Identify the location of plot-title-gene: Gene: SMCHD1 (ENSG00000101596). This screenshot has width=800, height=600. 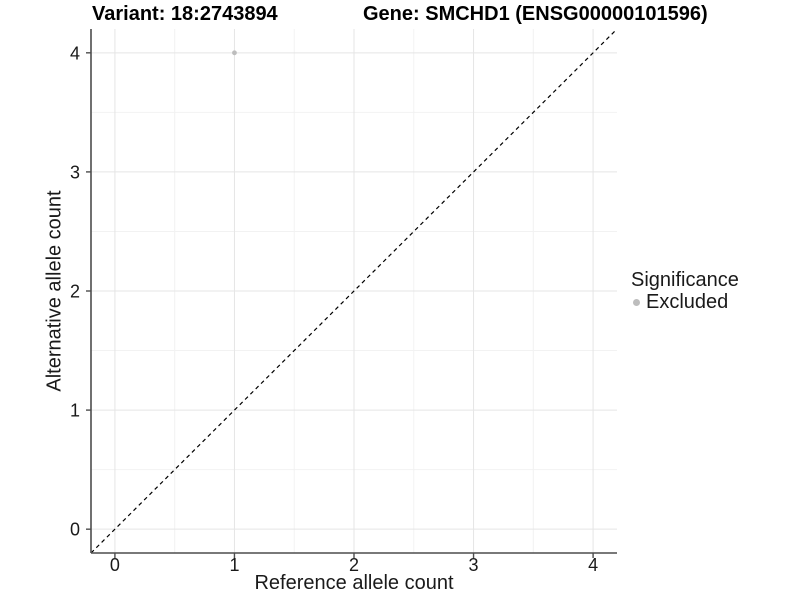
(535, 14).